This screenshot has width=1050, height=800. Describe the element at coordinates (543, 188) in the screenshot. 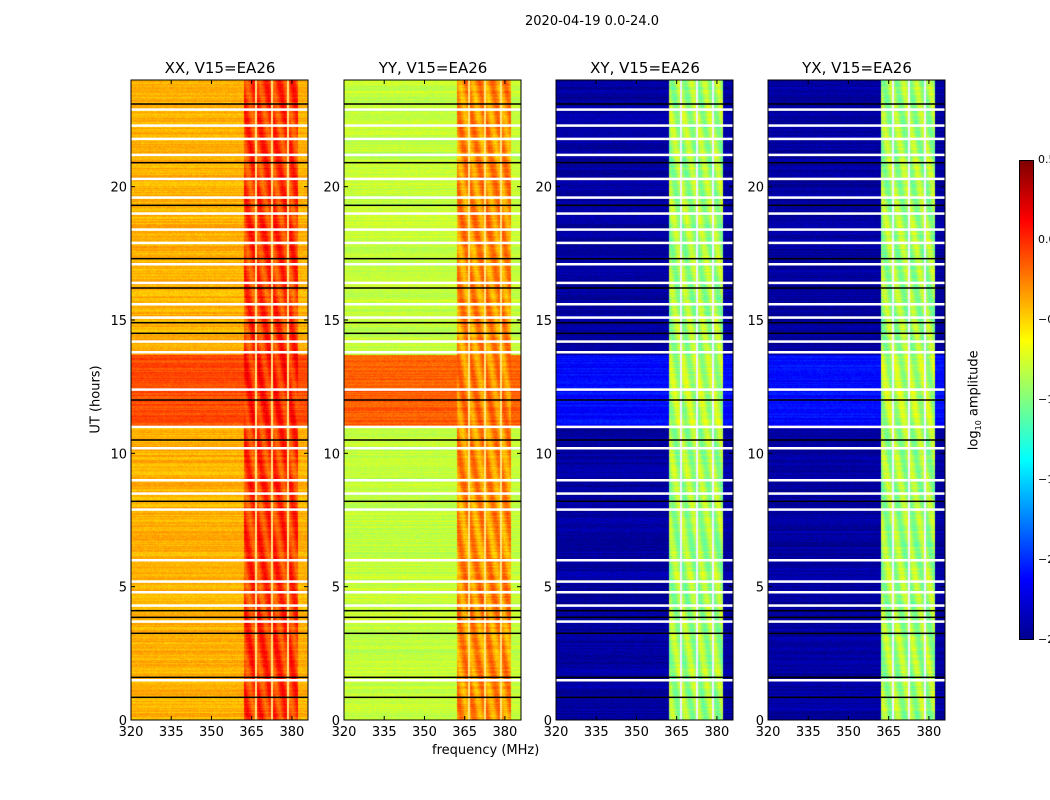

I see `y-tick-label: 20` at that location.